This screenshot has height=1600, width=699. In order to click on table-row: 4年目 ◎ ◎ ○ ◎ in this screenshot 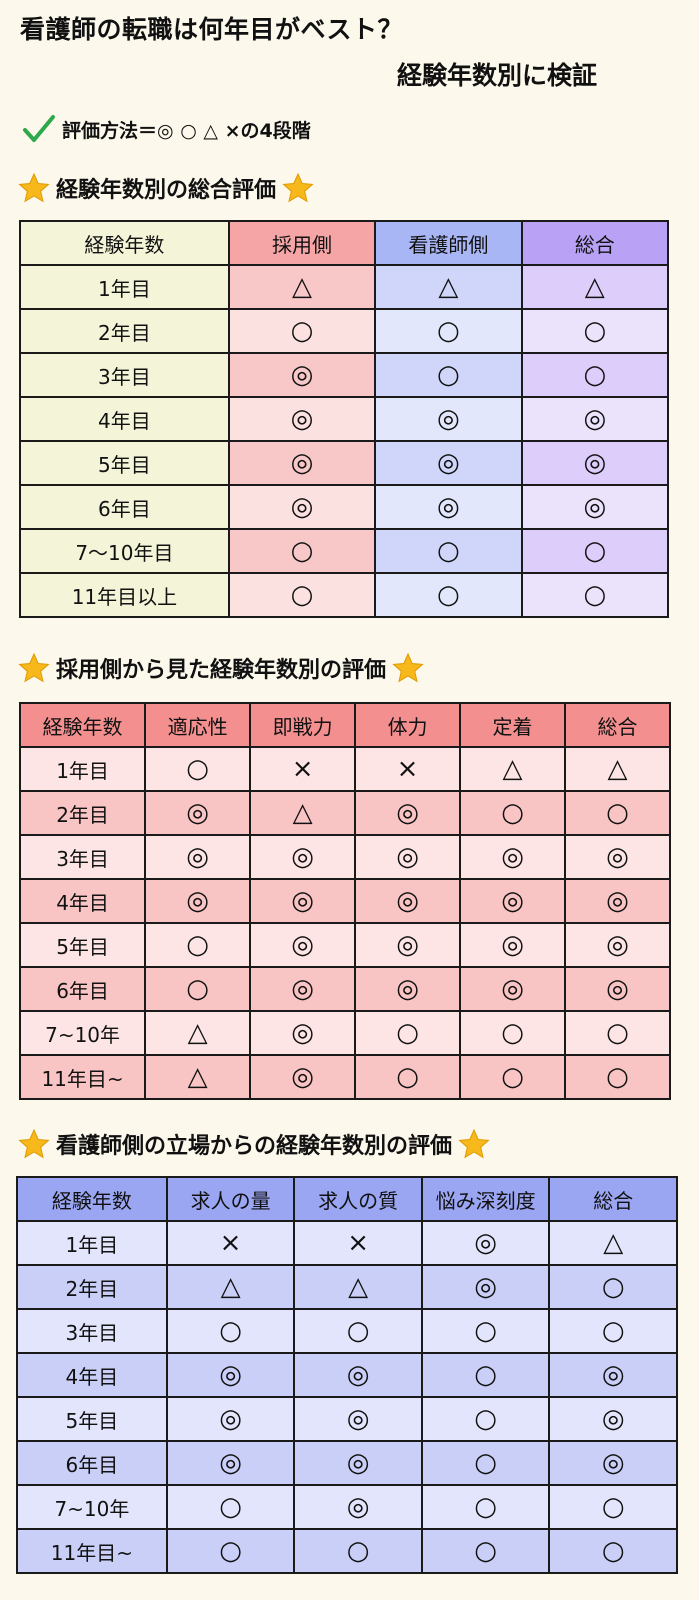, I will do `click(347, 1375)`.